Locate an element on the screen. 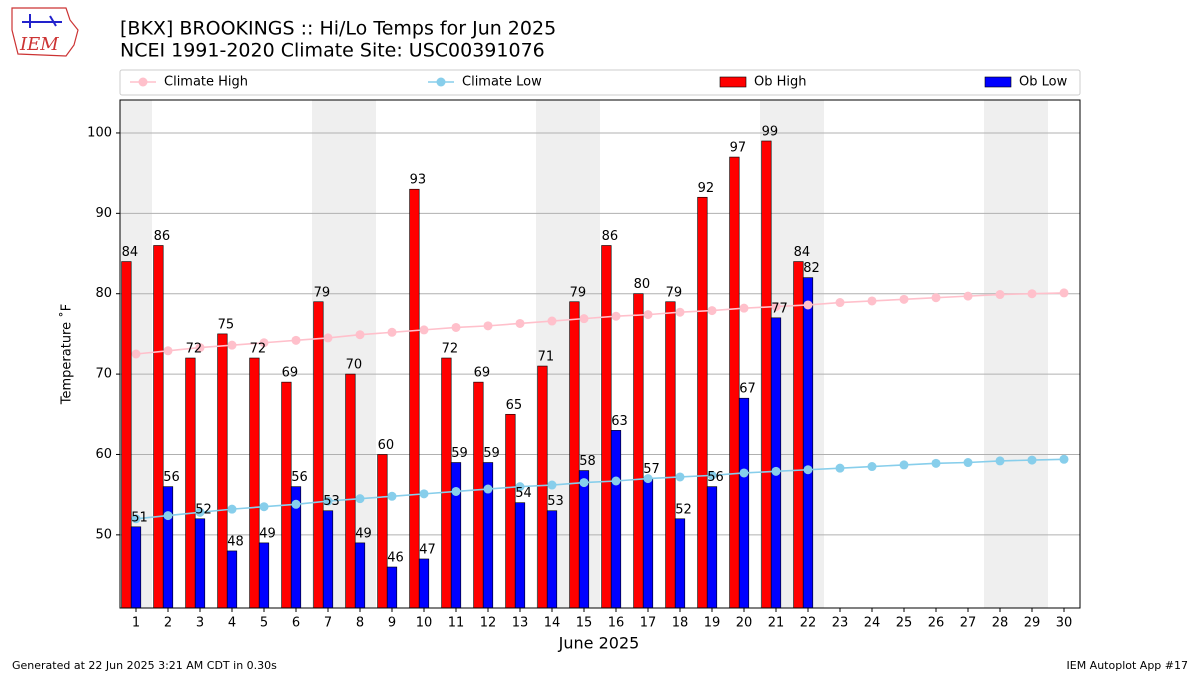 This screenshot has height=675, width=1200. data-label: 52 is located at coordinates (203, 509).